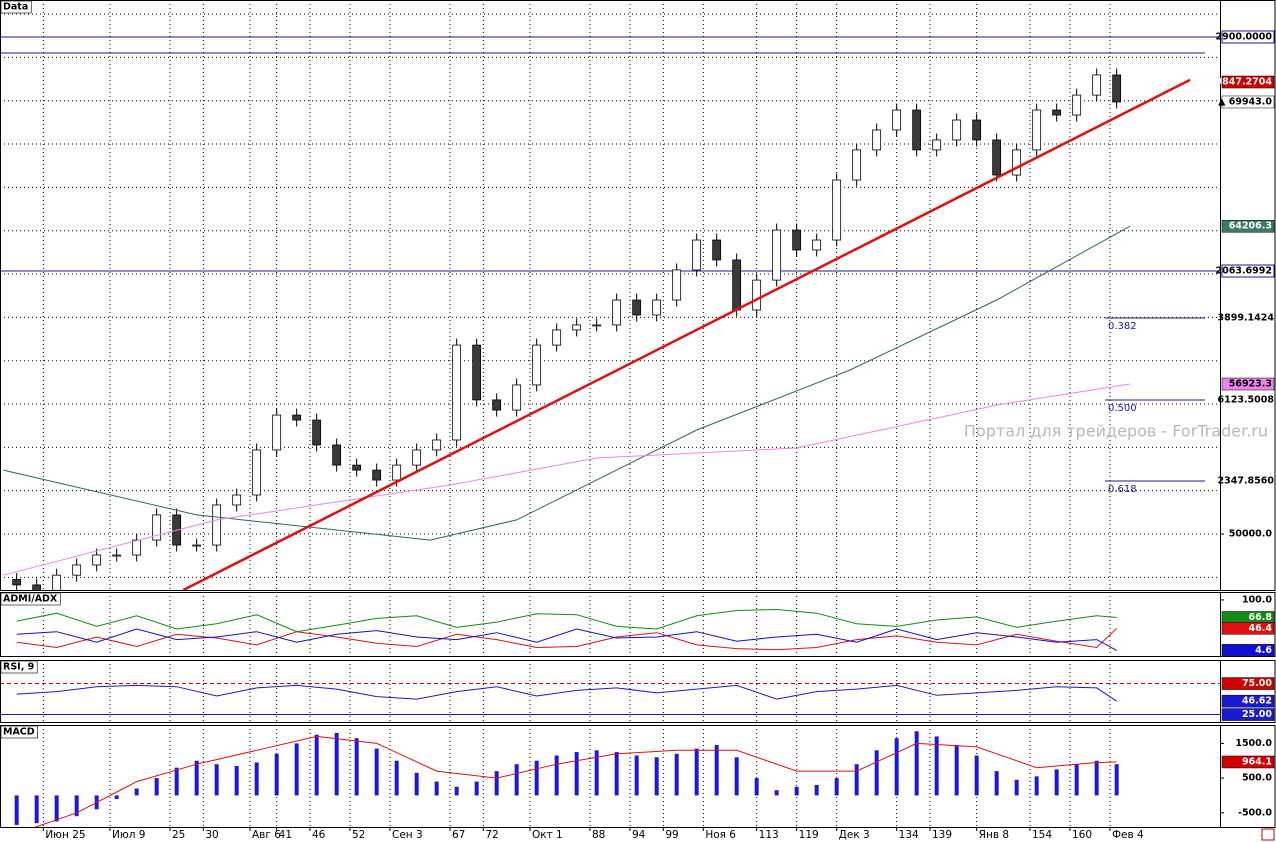 The image size is (1276, 842). I want to click on marker-label: 56923.3, so click(1250, 384).